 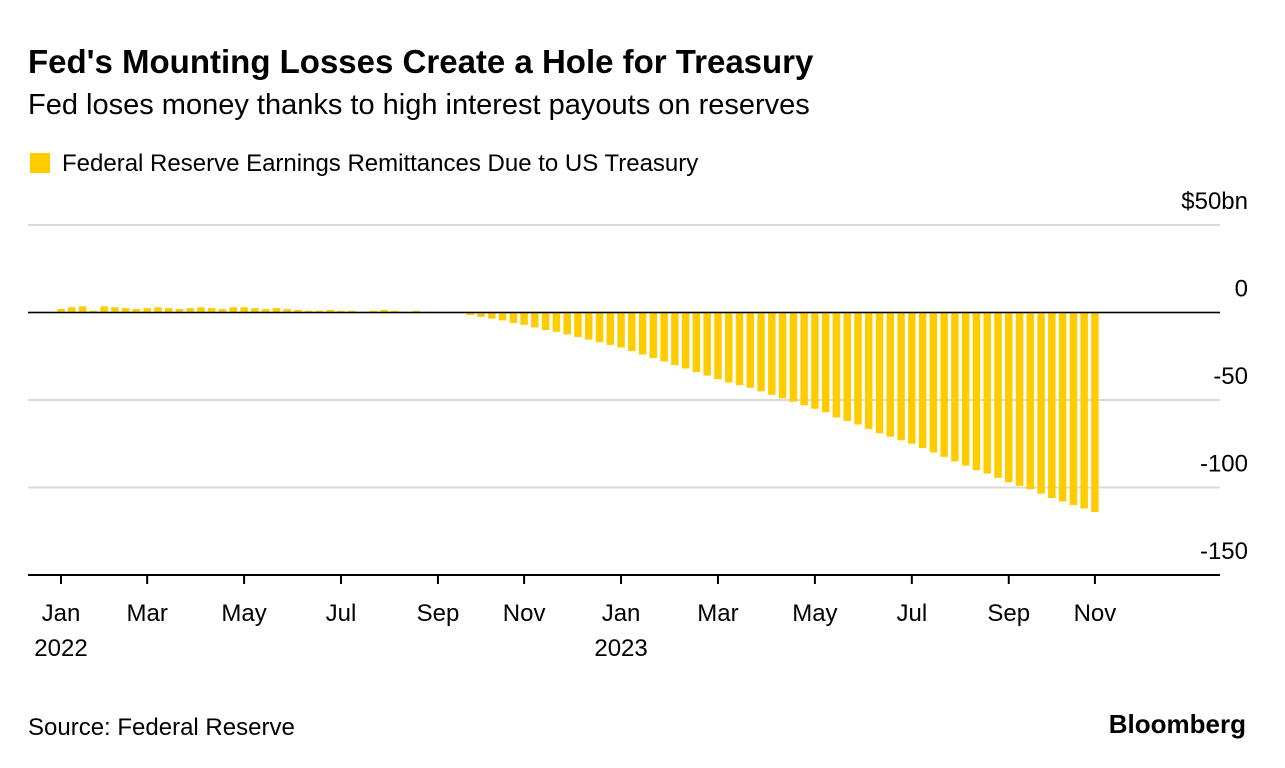 What do you see at coordinates (620, 648) in the screenshot?
I see `x-year-label: 2023` at bounding box center [620, 648].